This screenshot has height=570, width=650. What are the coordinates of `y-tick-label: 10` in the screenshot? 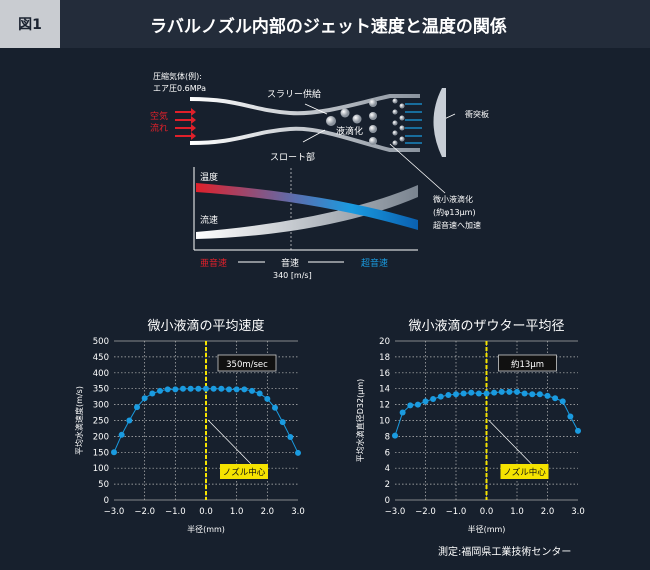 It's located at (384, 422).